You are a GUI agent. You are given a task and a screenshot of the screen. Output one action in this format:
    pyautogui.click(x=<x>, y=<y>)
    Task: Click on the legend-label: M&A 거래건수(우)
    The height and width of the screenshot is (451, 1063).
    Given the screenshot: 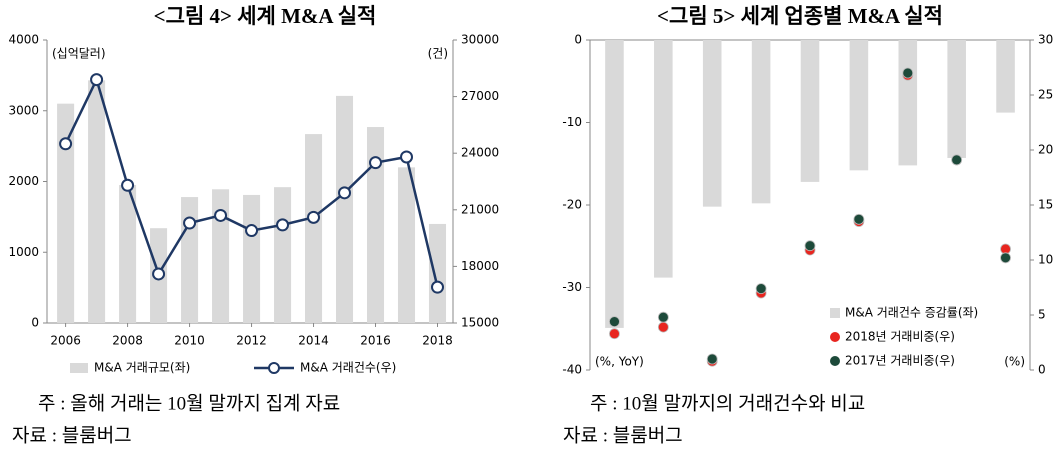 What is the action you would take?
    pyautogui.click(x=348, y=368)
    